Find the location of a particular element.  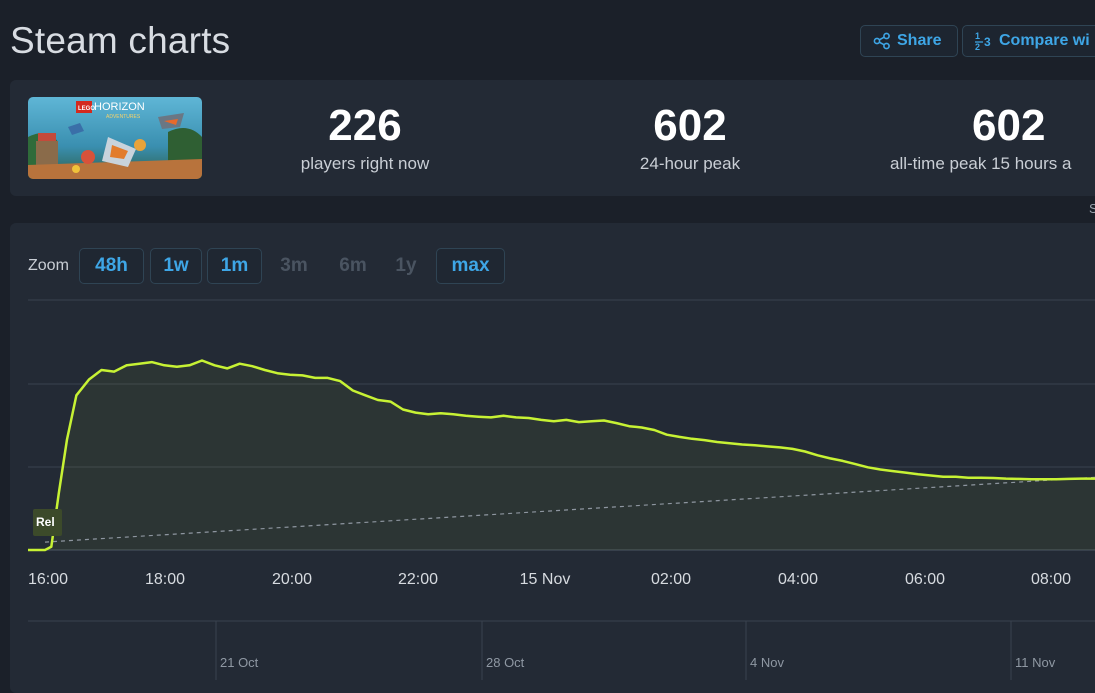

zoom-max-button: max is located at coordinates (470, 266).